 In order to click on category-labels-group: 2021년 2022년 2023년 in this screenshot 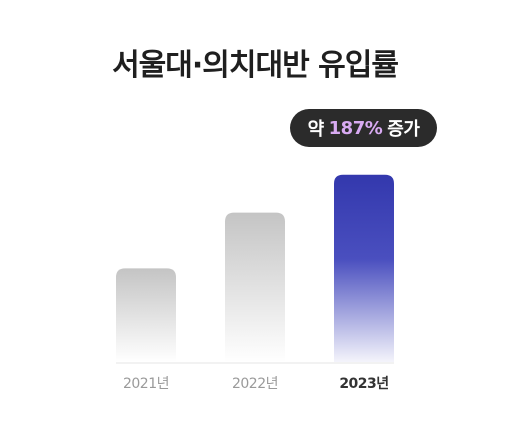, I will do `click(256, 384)`.